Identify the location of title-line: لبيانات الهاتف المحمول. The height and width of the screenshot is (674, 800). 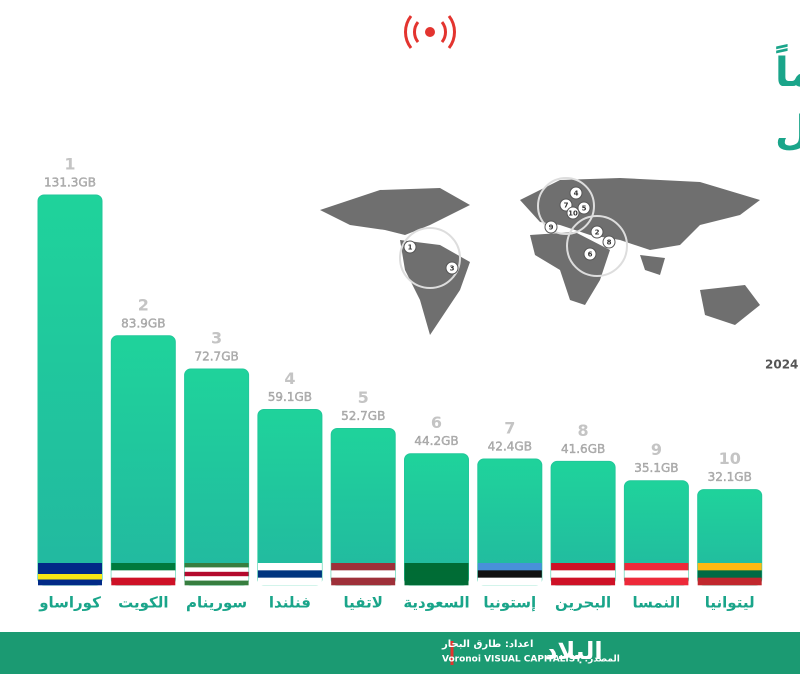
(787, 131).